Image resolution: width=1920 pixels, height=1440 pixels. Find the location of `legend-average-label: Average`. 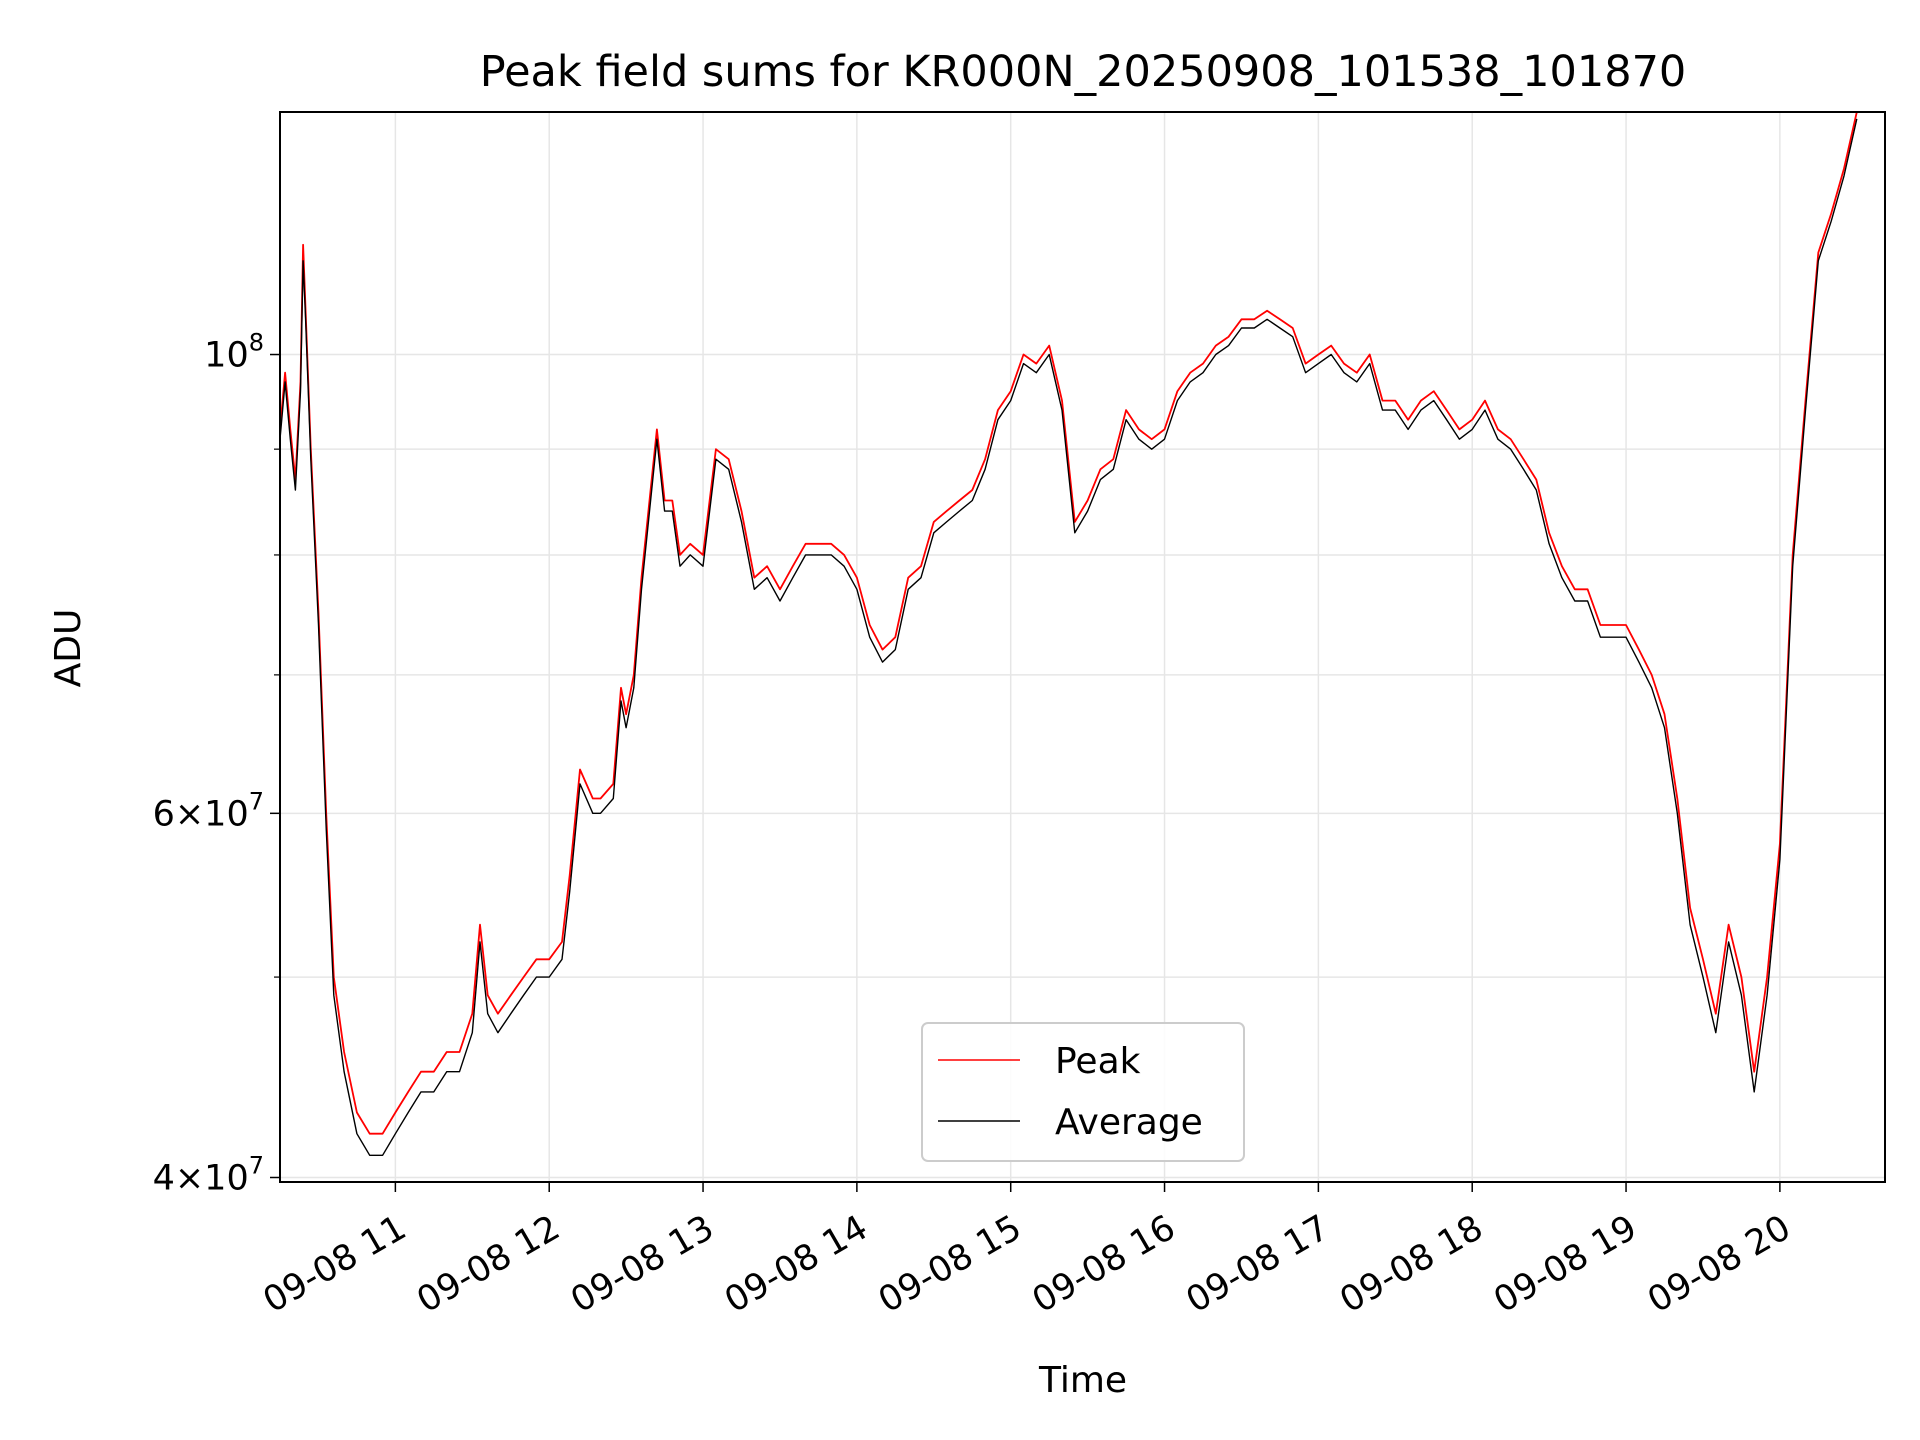

legend-average-label: Average is located at coordinates (1129, 1122).